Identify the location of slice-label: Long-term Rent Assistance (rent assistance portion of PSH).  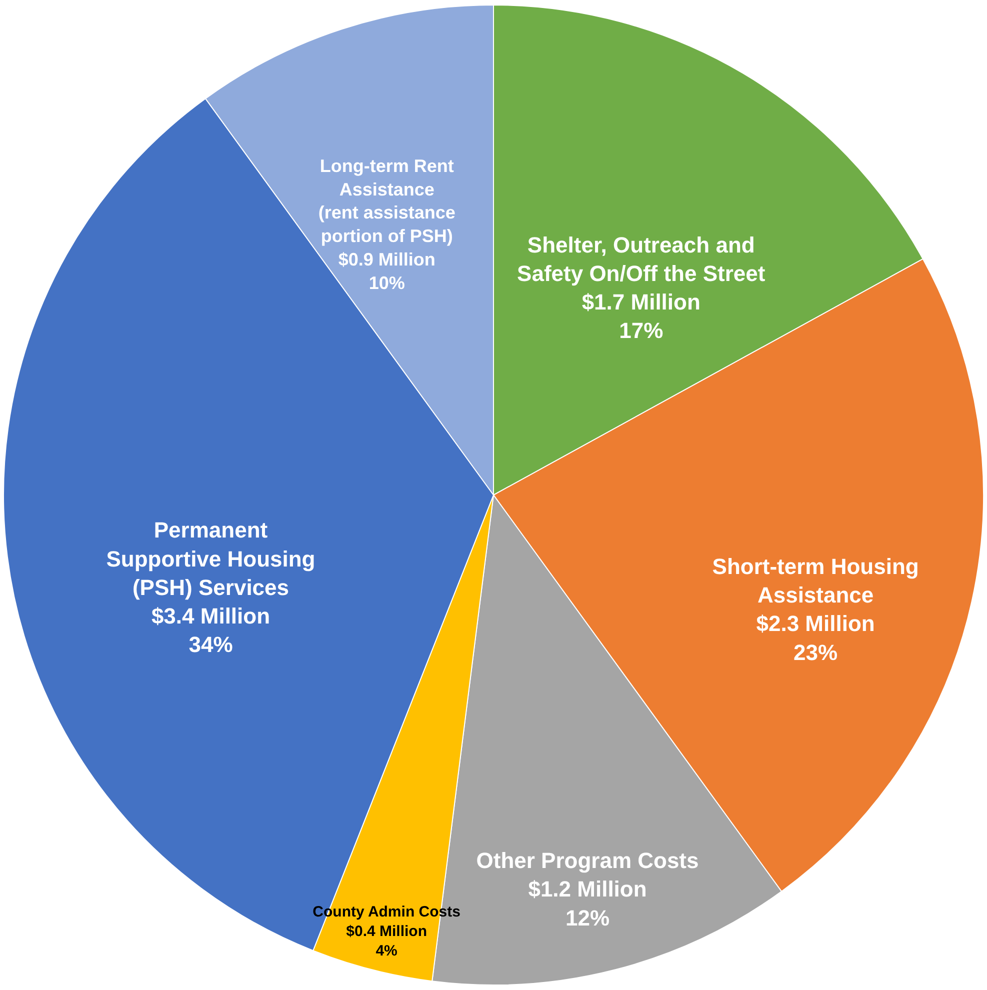
(387, 201).